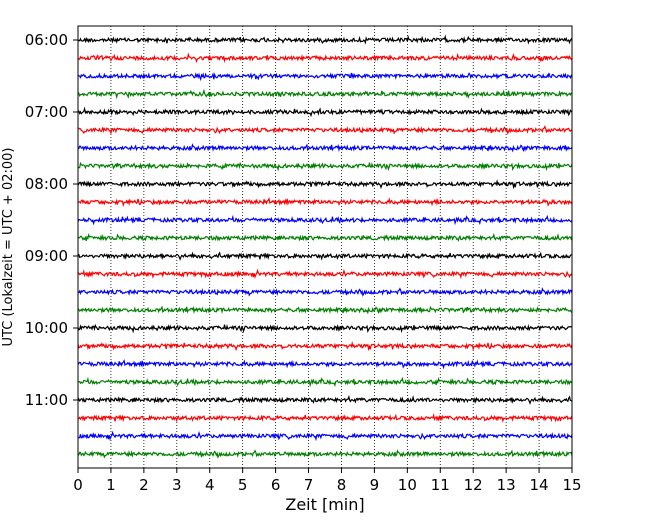 The height and width of the screenshot is (520, 650). Describe the element at coordinates (506, 485) in the screenshot. I see `x-tick-label: 13` at that location.